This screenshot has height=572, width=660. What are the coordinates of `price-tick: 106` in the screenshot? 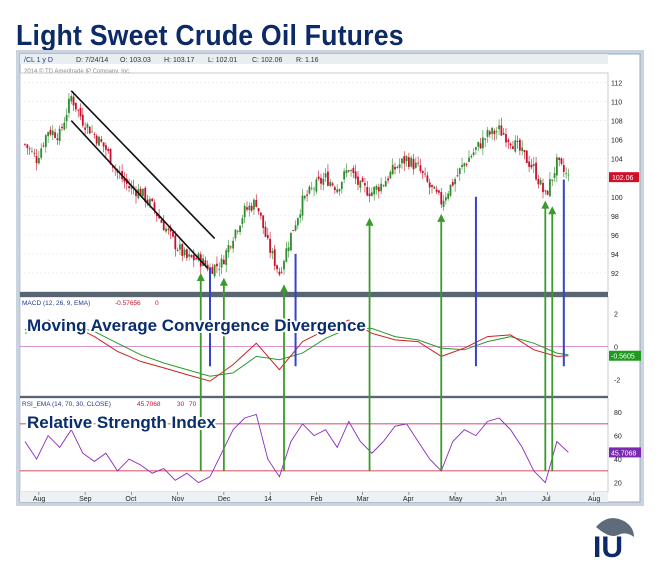 It's located at (617, 141).